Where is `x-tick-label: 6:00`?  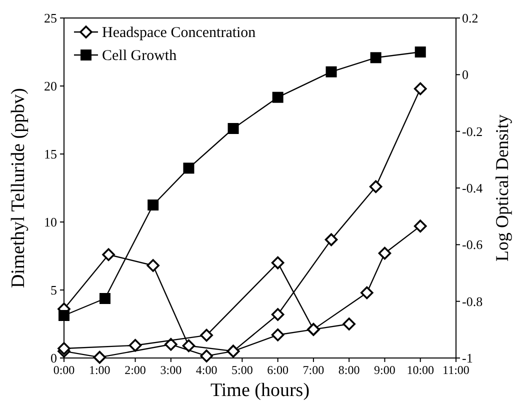 x-tick-label: 6:00 is located at coordinates (277, 370).